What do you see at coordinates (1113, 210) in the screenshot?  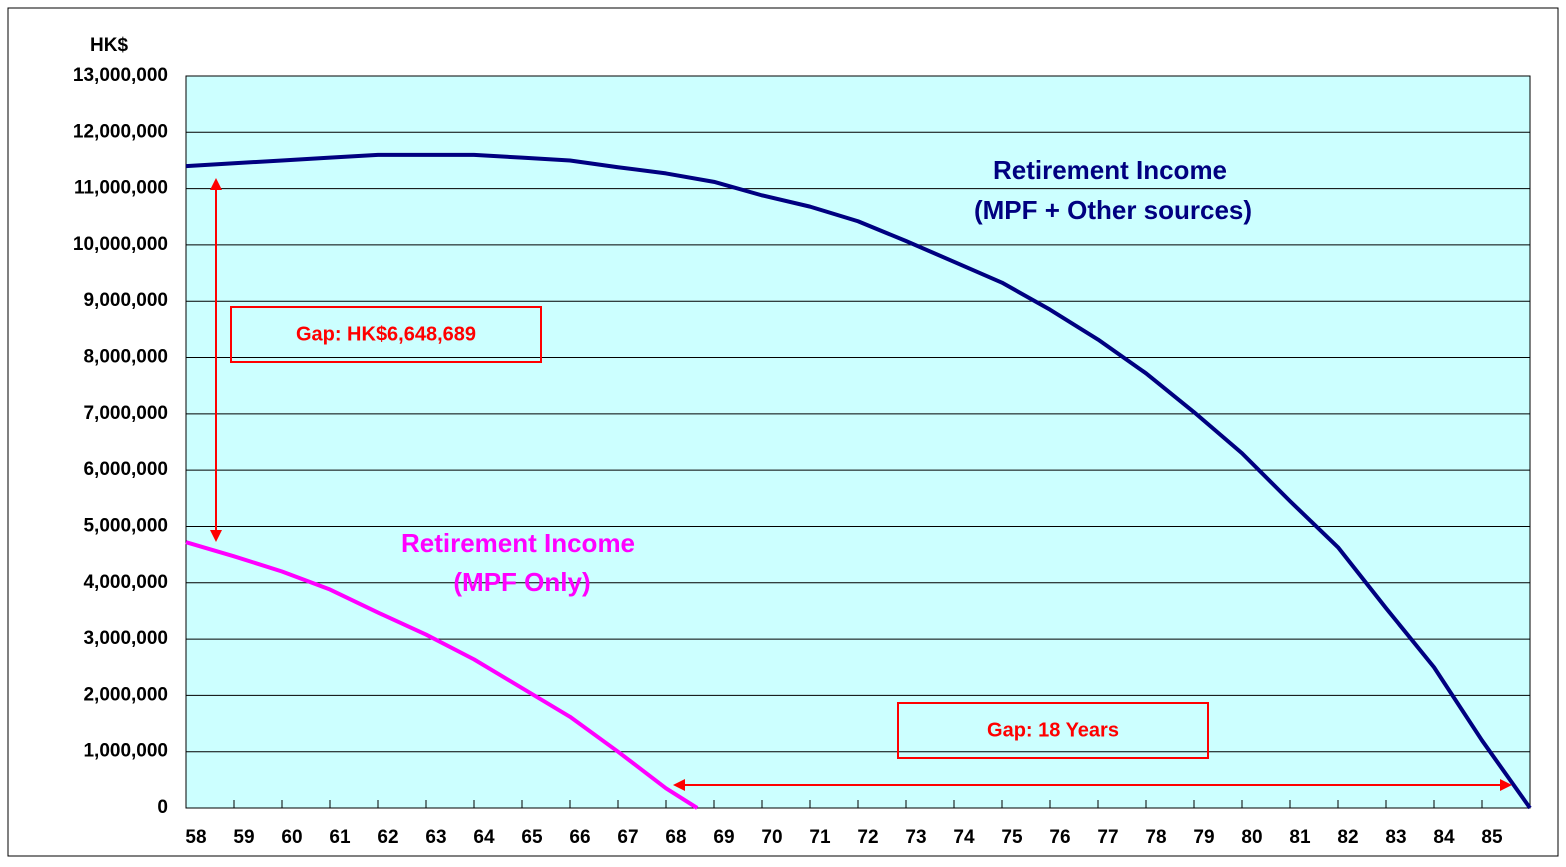 I see `series-label: (MPF + Other sources)` at bounding box center [1113, 210].